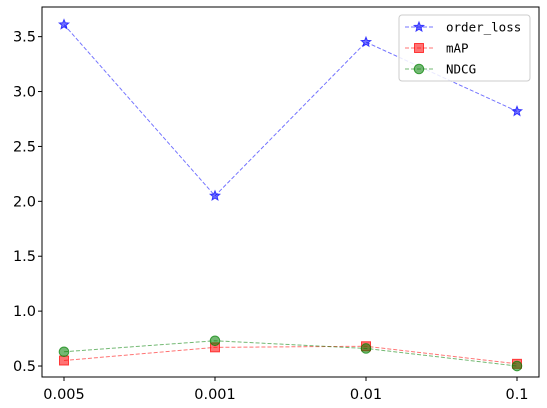 The height and width of the screenshot is (408, 547). What do you see at coordinates (24, 202) in the screenshot?
I see `y-tick-label: 2.0` at bounding box center [24, 202].